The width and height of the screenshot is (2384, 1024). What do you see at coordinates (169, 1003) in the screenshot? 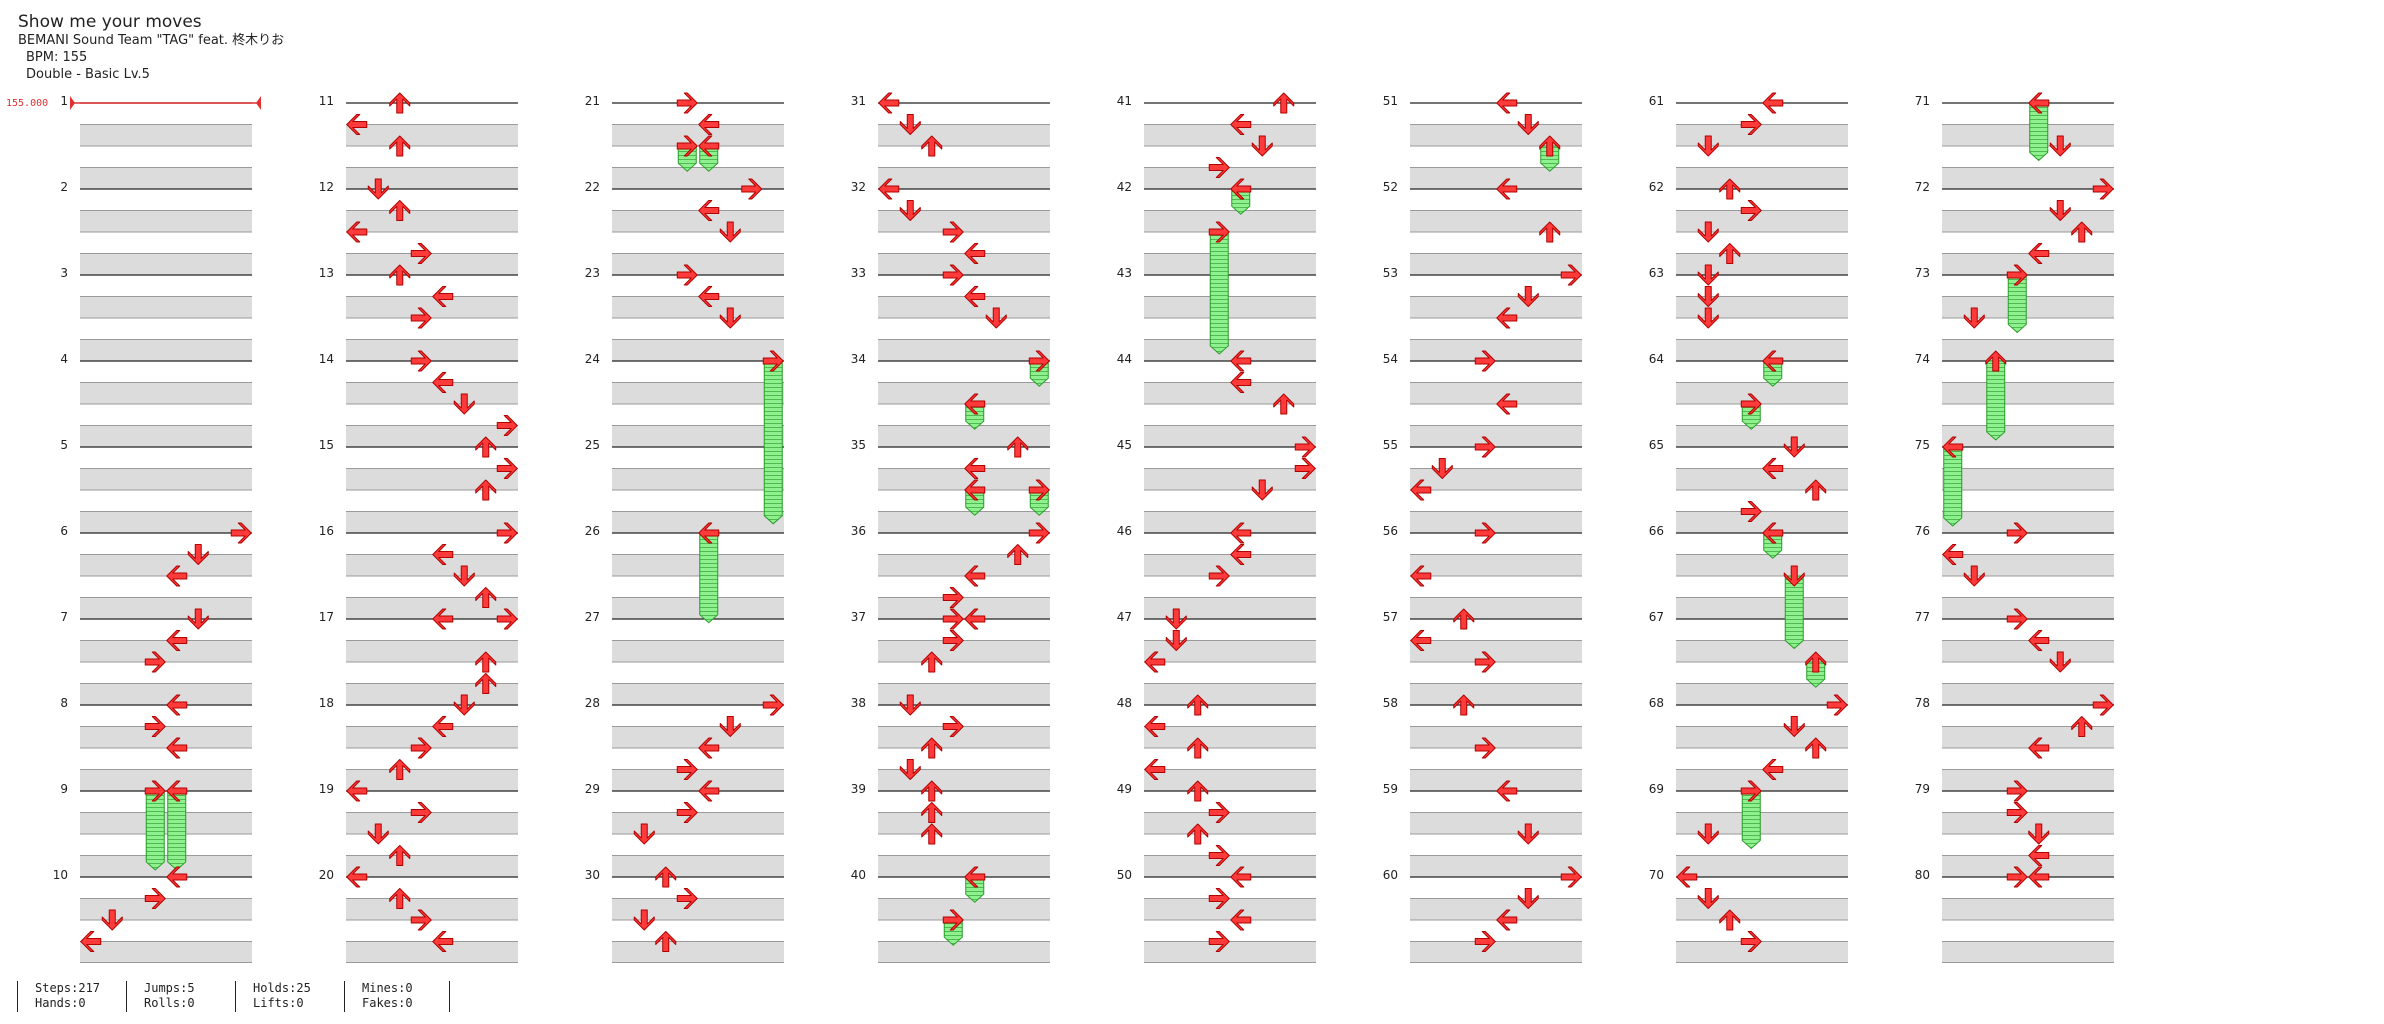
I see `stat-rolls: Rolls:0` at bounding box center [169, 1003].